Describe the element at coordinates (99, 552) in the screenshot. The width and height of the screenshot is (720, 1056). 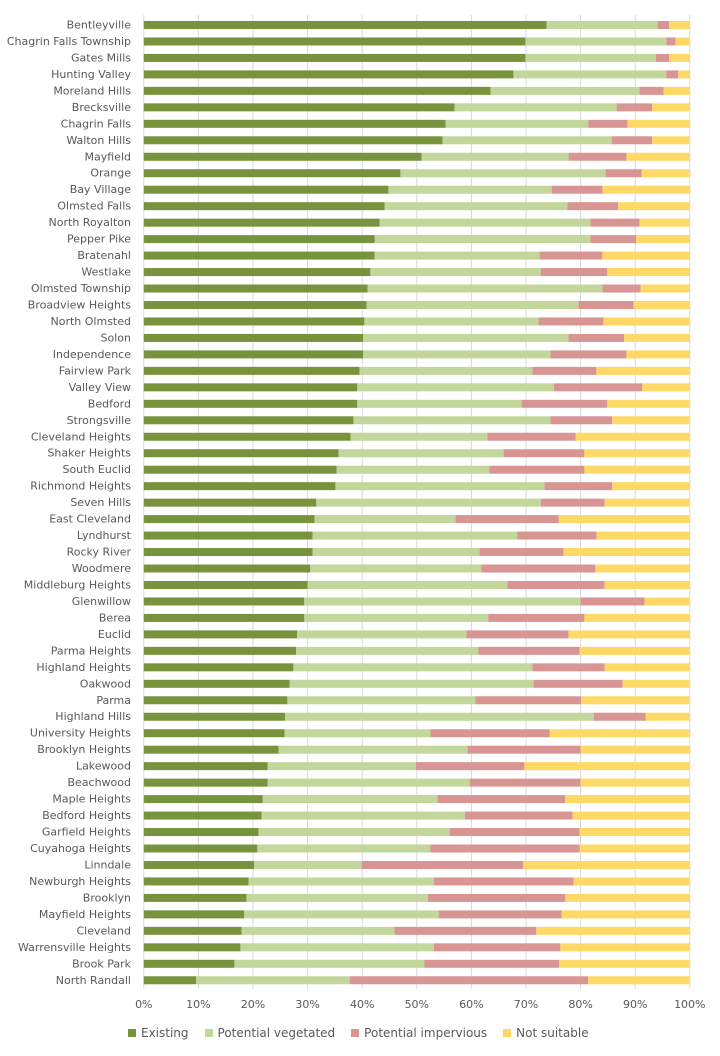
I see `category-label: Rocky River` at that location.